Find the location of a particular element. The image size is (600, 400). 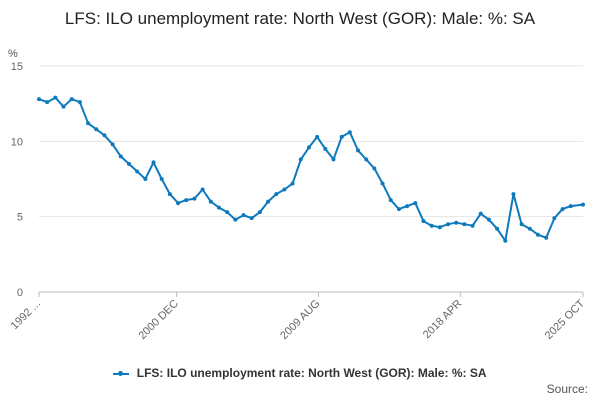

y-axis-label: % is located at coordinates (13, 54).